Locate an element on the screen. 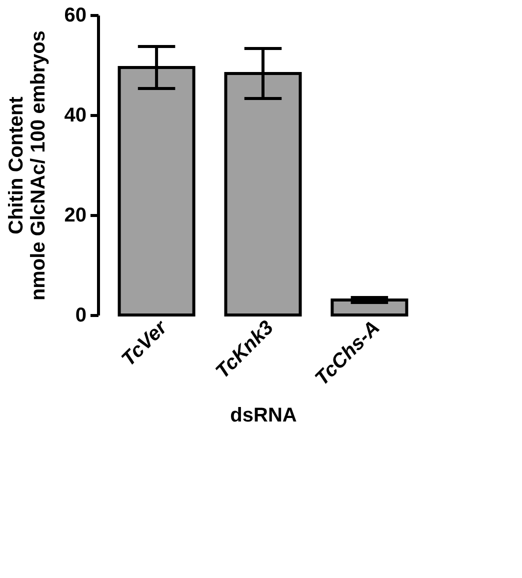 The height and width of the screenshot is (578, 522). y-axis-title: Chitin Content nmole GlcNAc/ 100 embryos is located at coordinates (27, 165).